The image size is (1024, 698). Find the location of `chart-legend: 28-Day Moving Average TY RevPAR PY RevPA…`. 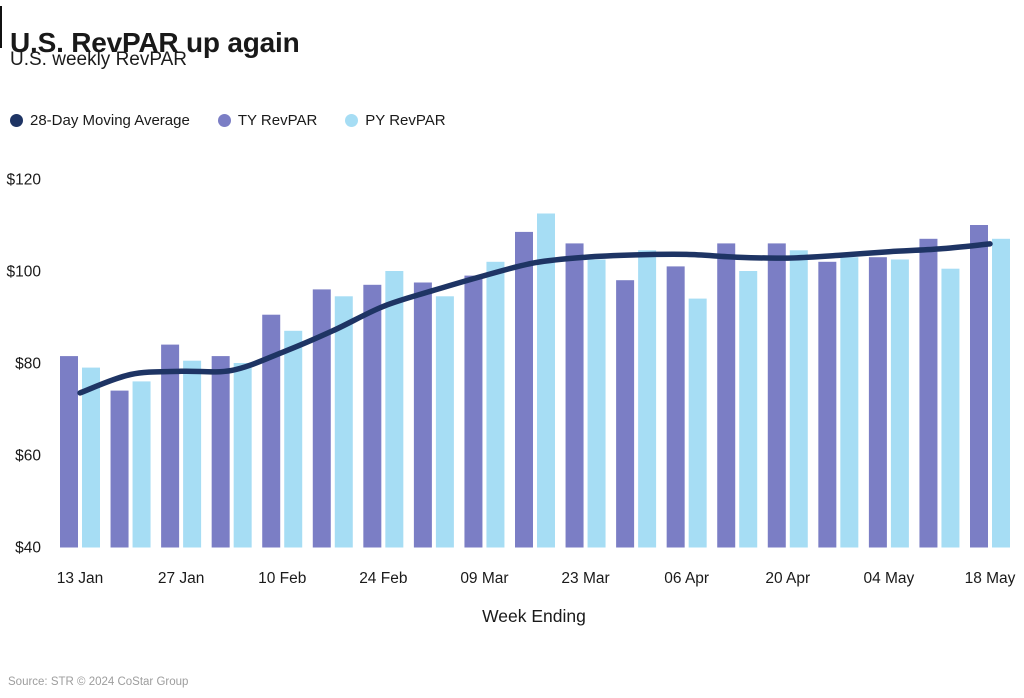

chart-legend: 28-Day Moving Average TY RevPAR PY RevPA… is located at coordinates (228, 120).